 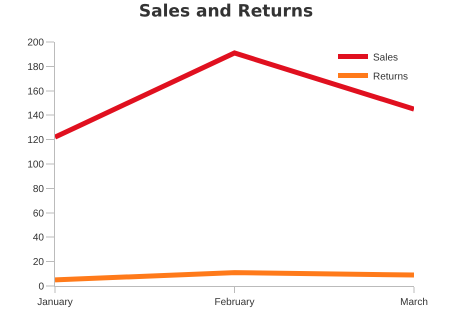 What do you see at coordinates (226, 12) in the screenshot?
I see `chart-title: Sales and Returns` at bounding box center [226, 12].